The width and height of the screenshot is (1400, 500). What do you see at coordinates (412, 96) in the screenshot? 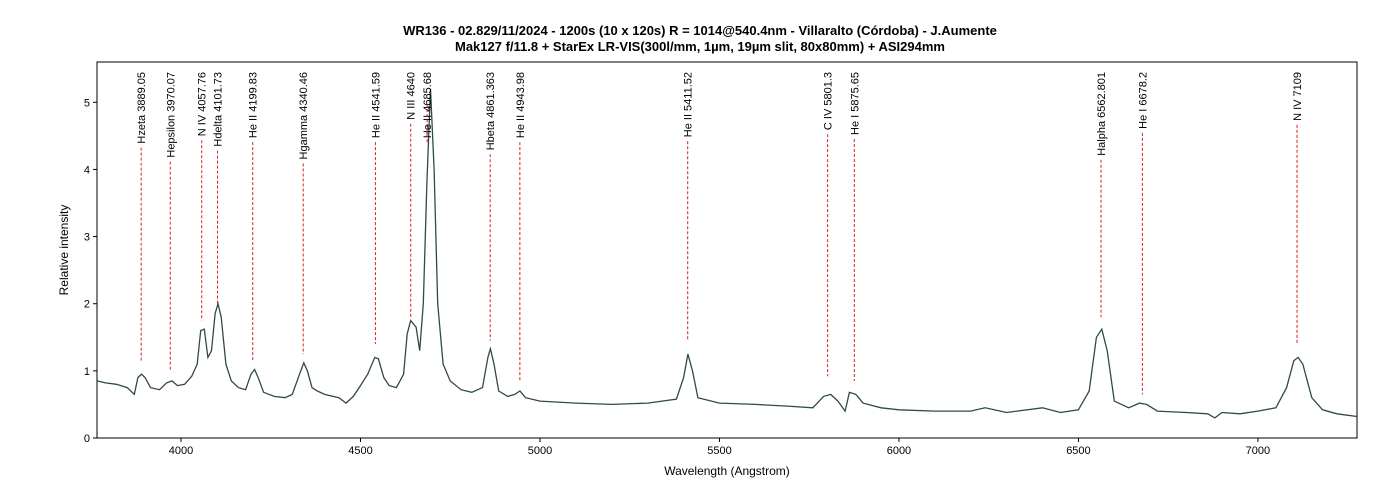
I see `annotation-label: N III 4640` at bounding box center [412, 96].